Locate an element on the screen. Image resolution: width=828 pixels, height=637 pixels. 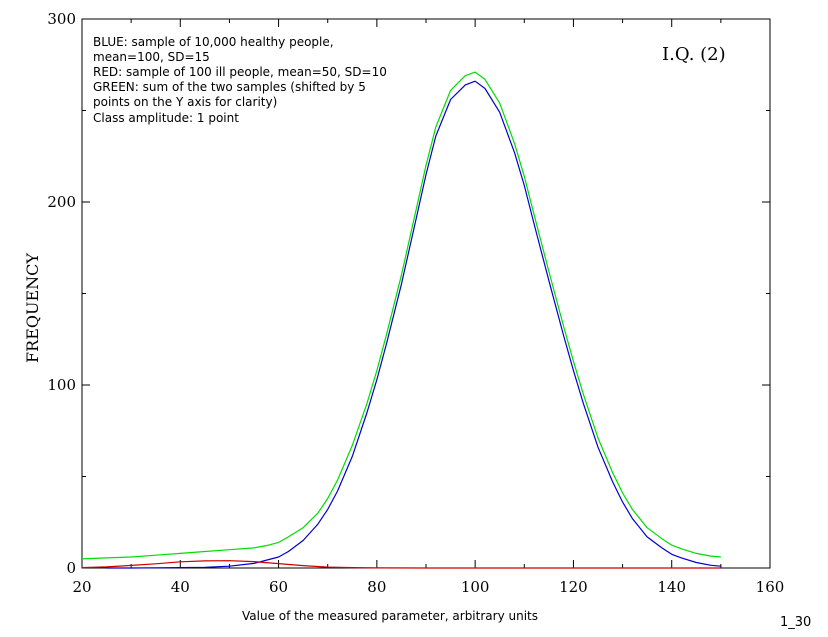
y-tick-label: 300 is located at coordinates (61, 19).